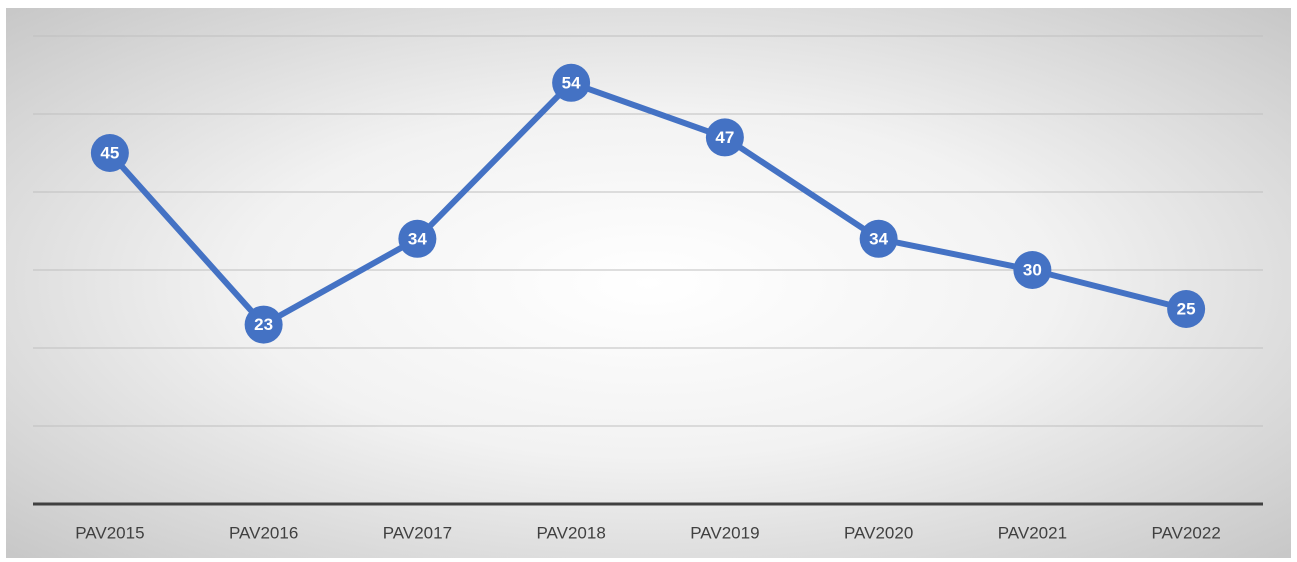 The image size is (1297, 562). What do you see at coordinates (878, 532) in the screenshot?
I see `x-tick-label: PAV2020` at bounding box center [878, 532].